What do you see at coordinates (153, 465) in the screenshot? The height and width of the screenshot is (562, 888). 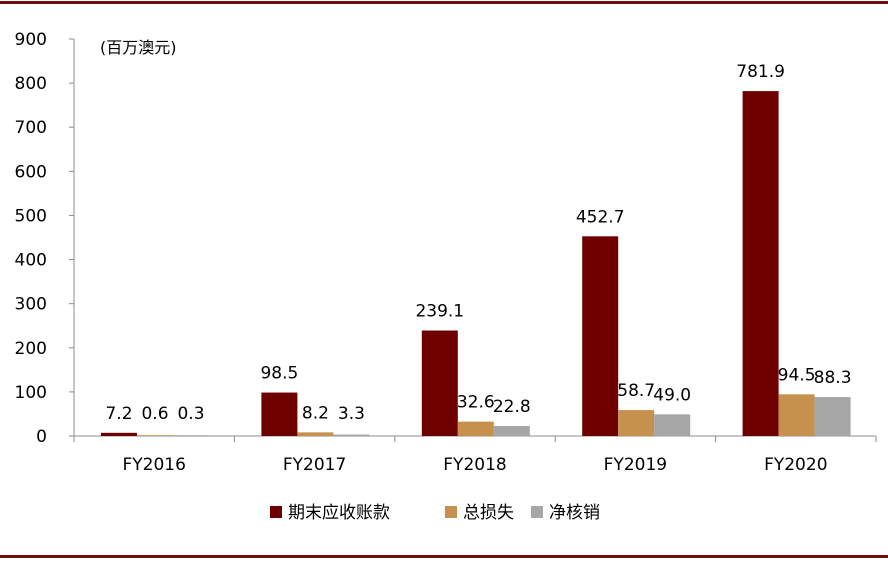 I see `x-tick-label: FY2016` at bounding box center [153, 465].